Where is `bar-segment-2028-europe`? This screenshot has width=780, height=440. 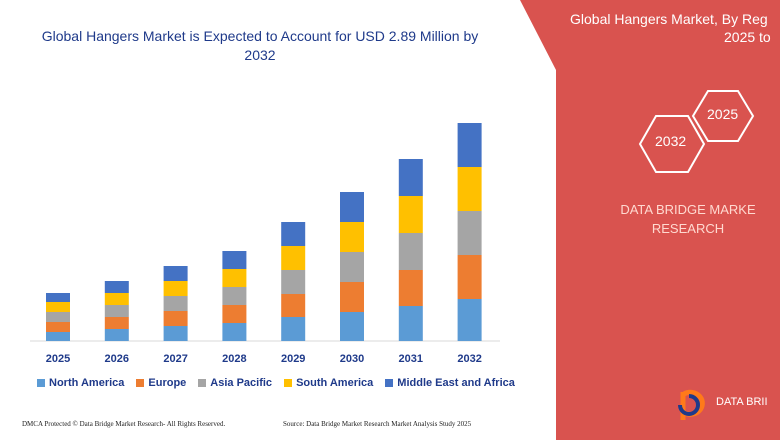 bar-segment-2028-europe is located at coordinates (234, 314).